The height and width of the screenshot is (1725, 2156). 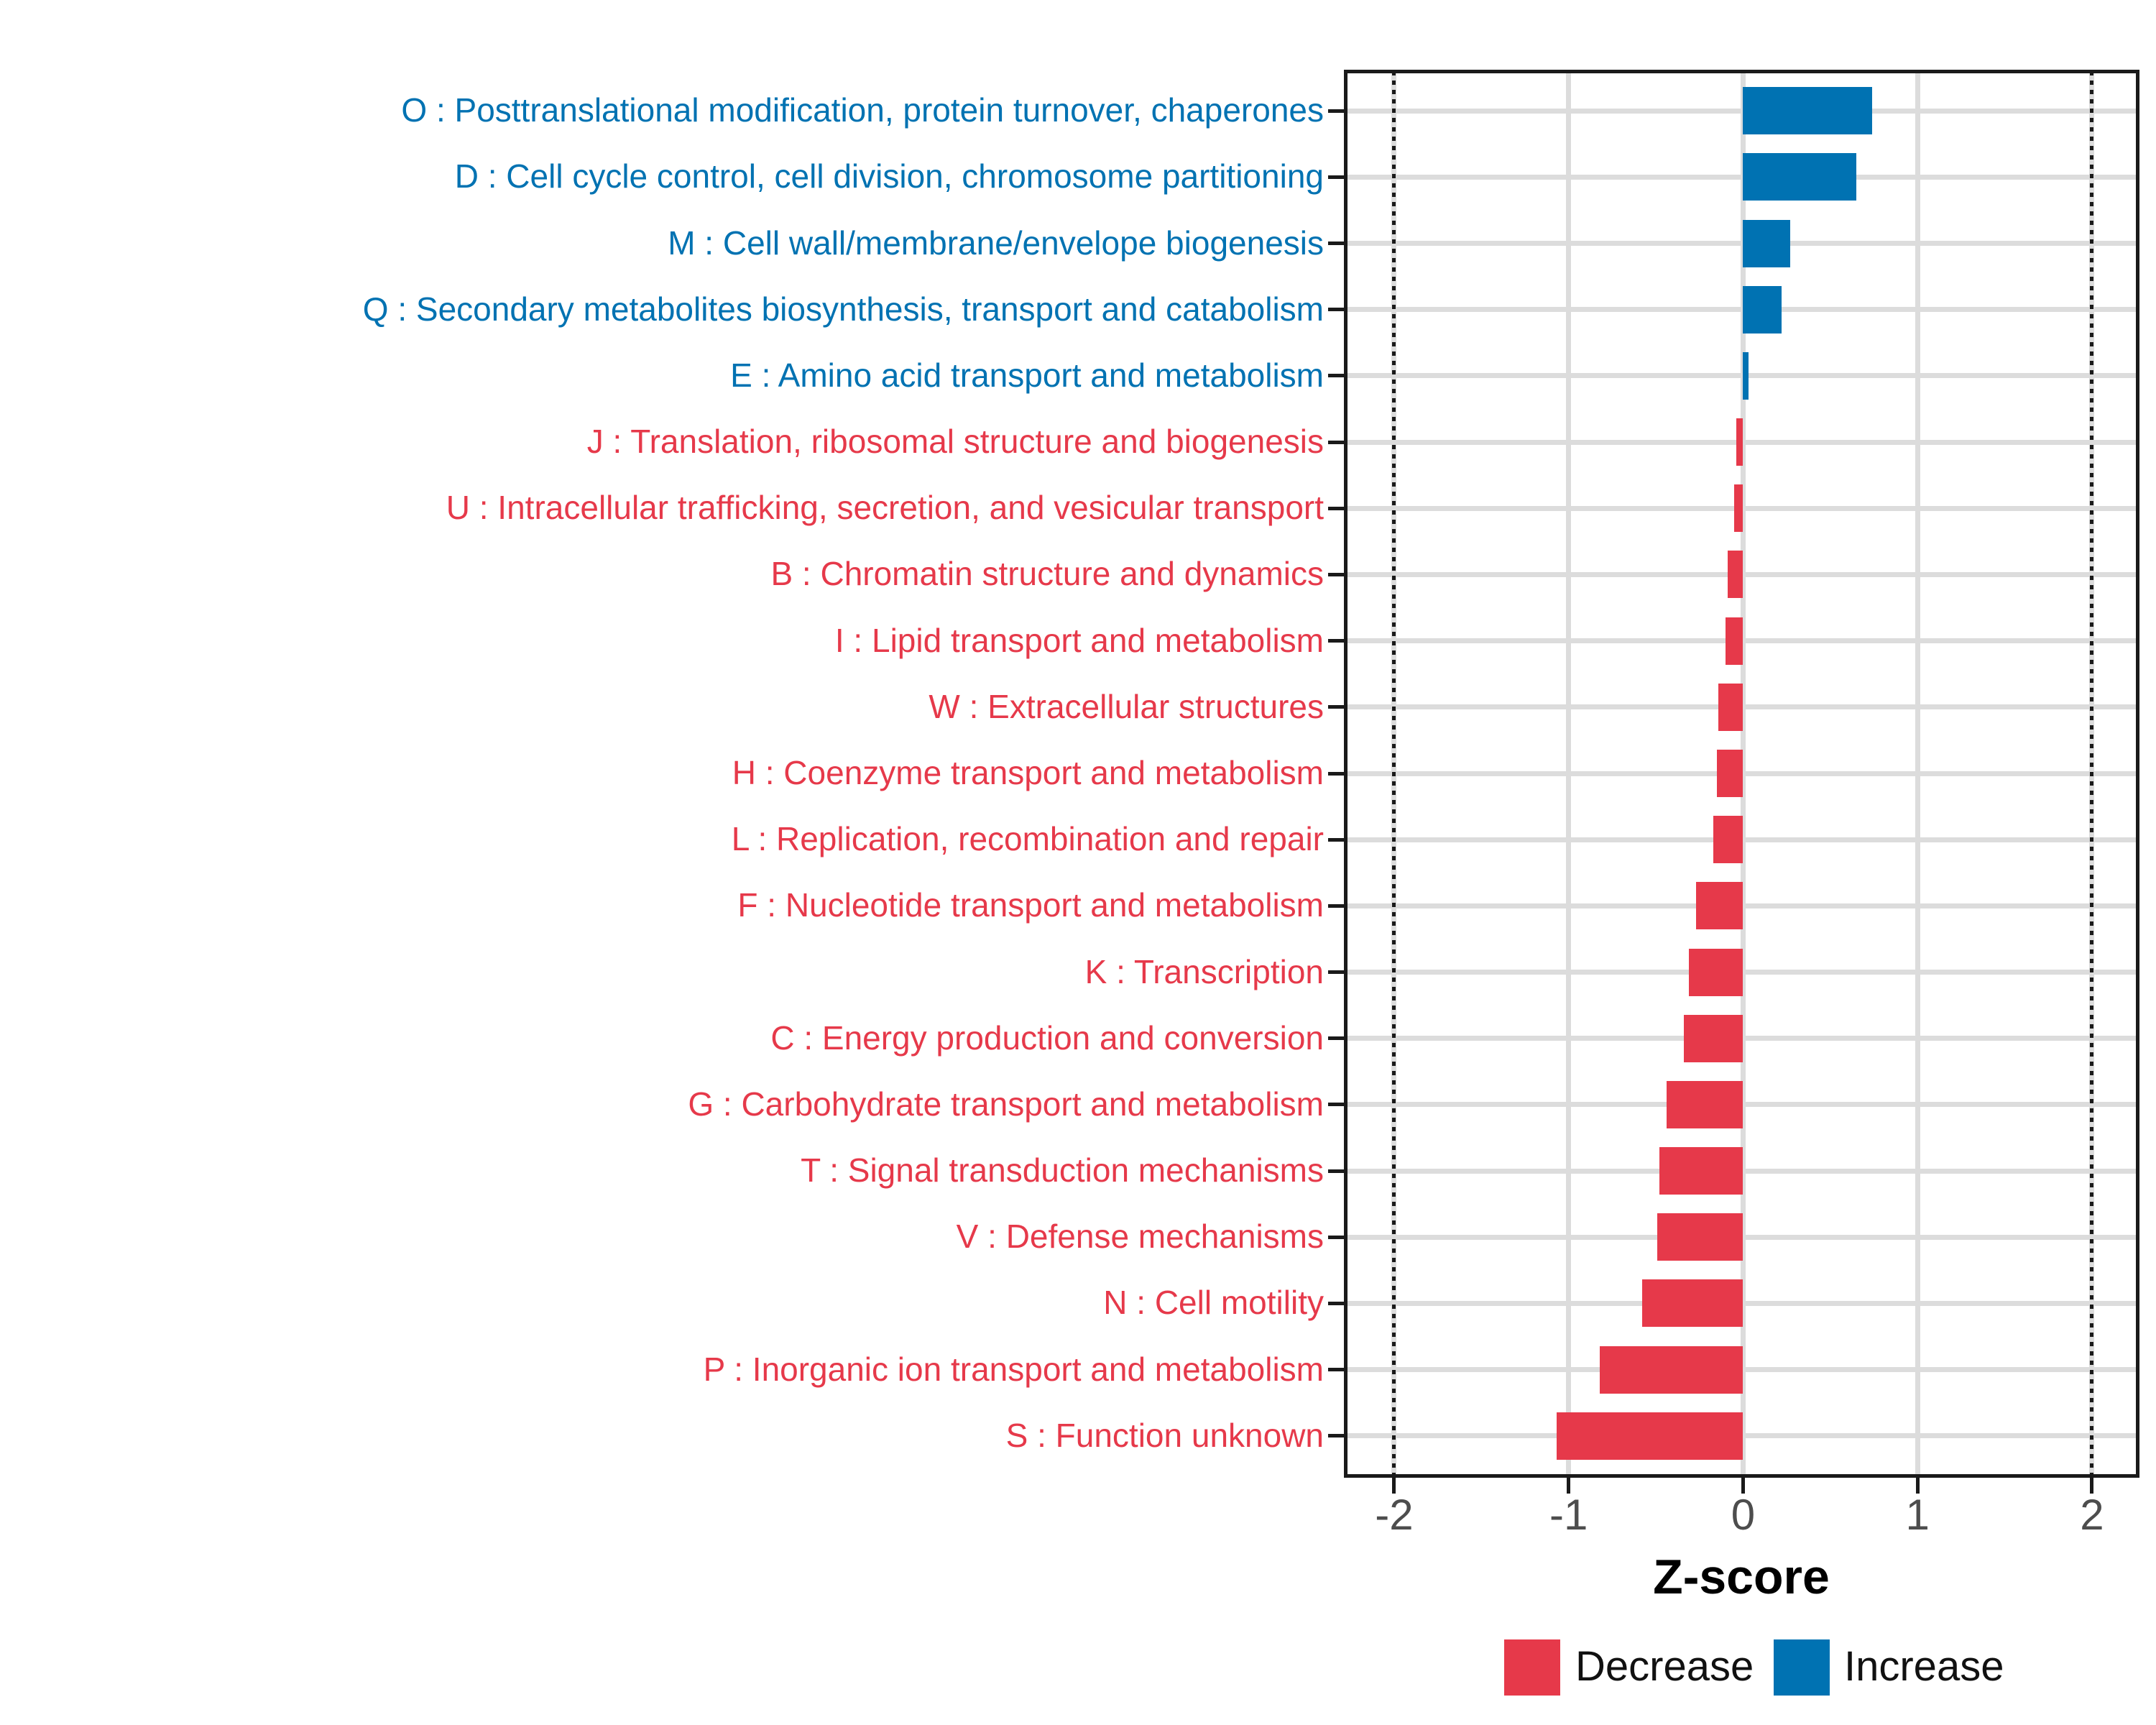 What do you see at coordinates (1027, 375) in the screenshot?
I see `category-label-E: E : Amino acid transport and metabolism` at bounding box center [1027, 375].